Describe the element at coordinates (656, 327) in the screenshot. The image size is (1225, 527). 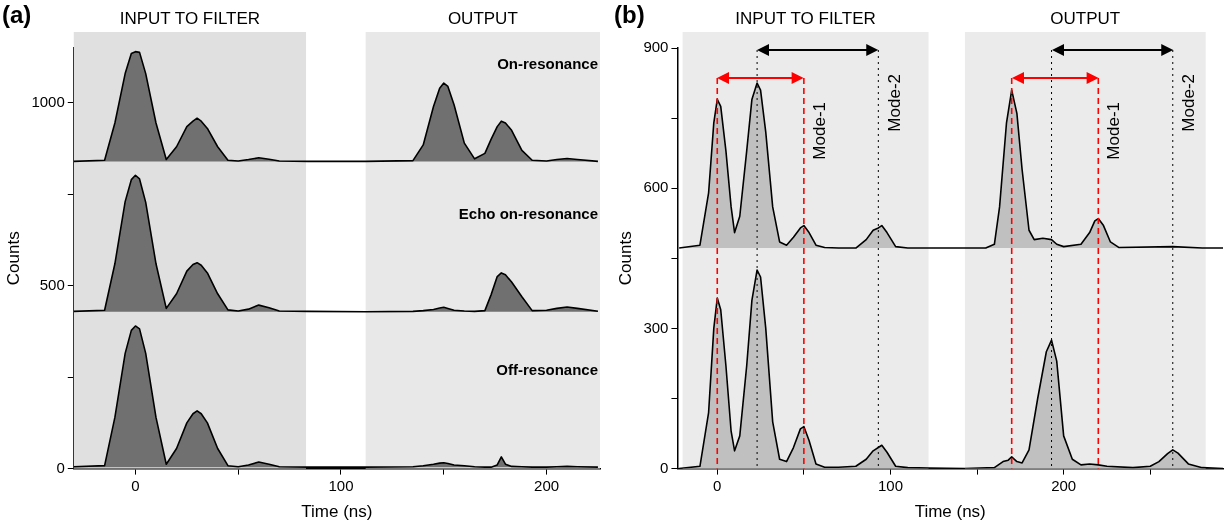
I see `y-tick-label: 300` at that location.